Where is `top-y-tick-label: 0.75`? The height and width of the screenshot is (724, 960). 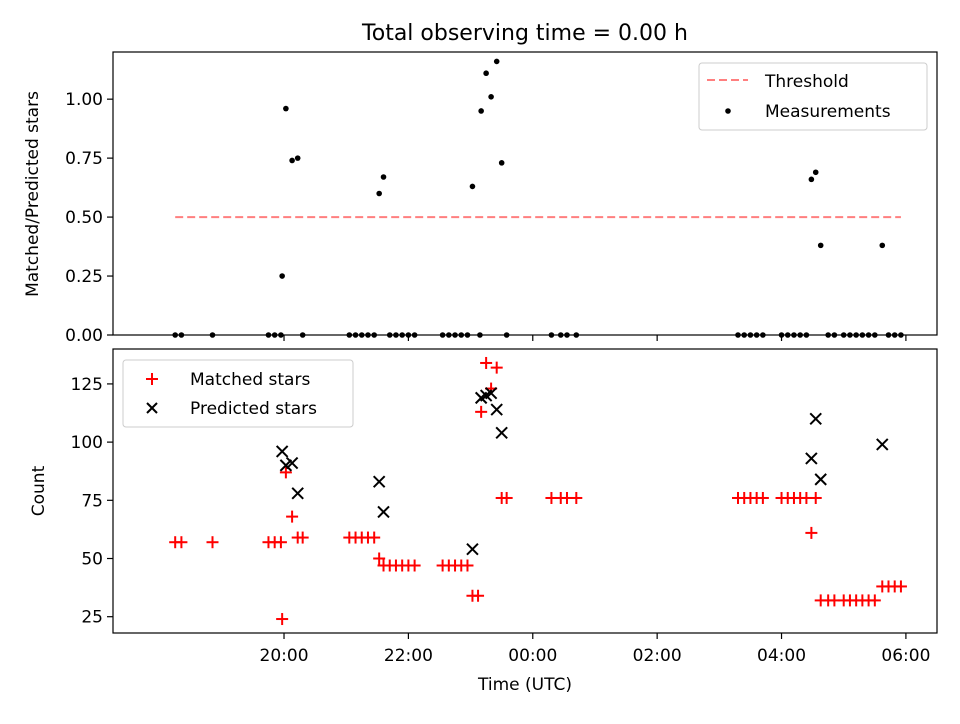 top-y-tick-label: 0.75 is located at coordinates (84, 159).